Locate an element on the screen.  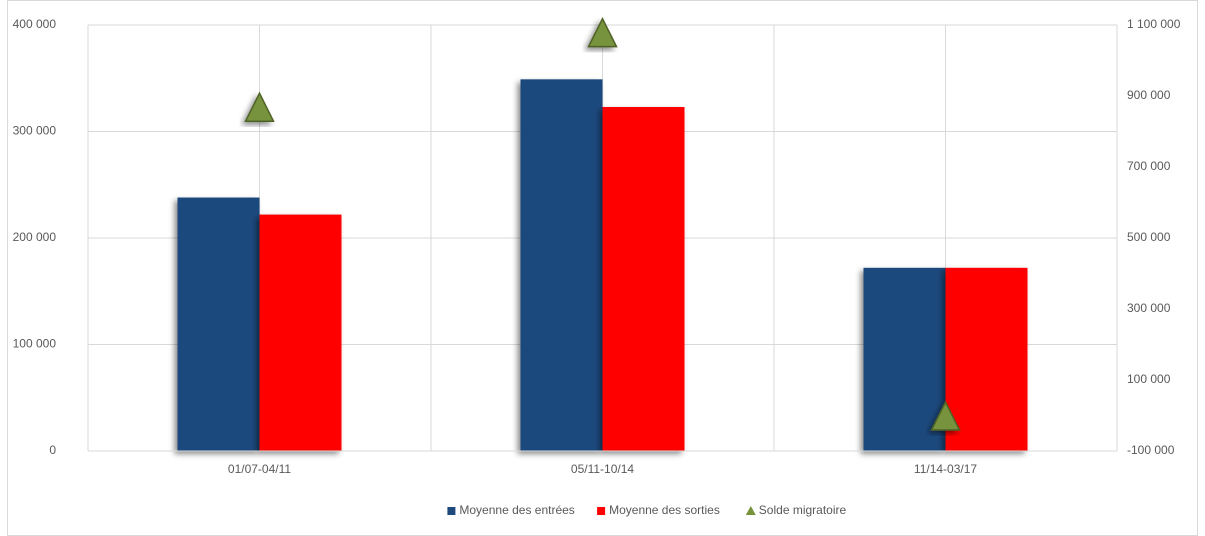
legend-label: Moyenne des entrées is located at coordinates (516, 510).